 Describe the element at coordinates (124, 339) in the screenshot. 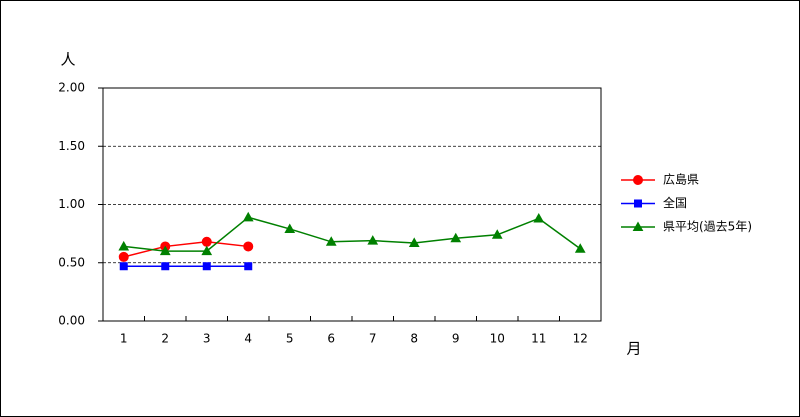

I see `x-tick-label: 1` at that location.